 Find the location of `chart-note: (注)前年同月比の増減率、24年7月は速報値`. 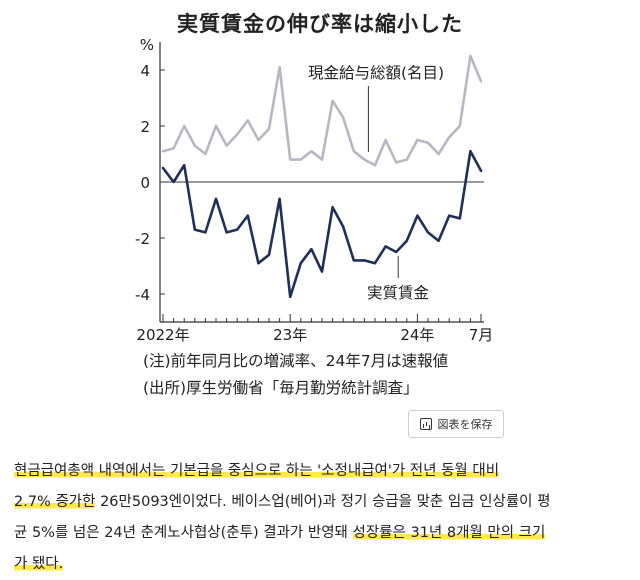

chart-note: (注)前年同月比の増減率、24年7月は速報値 is located at coordinates (296, 361).